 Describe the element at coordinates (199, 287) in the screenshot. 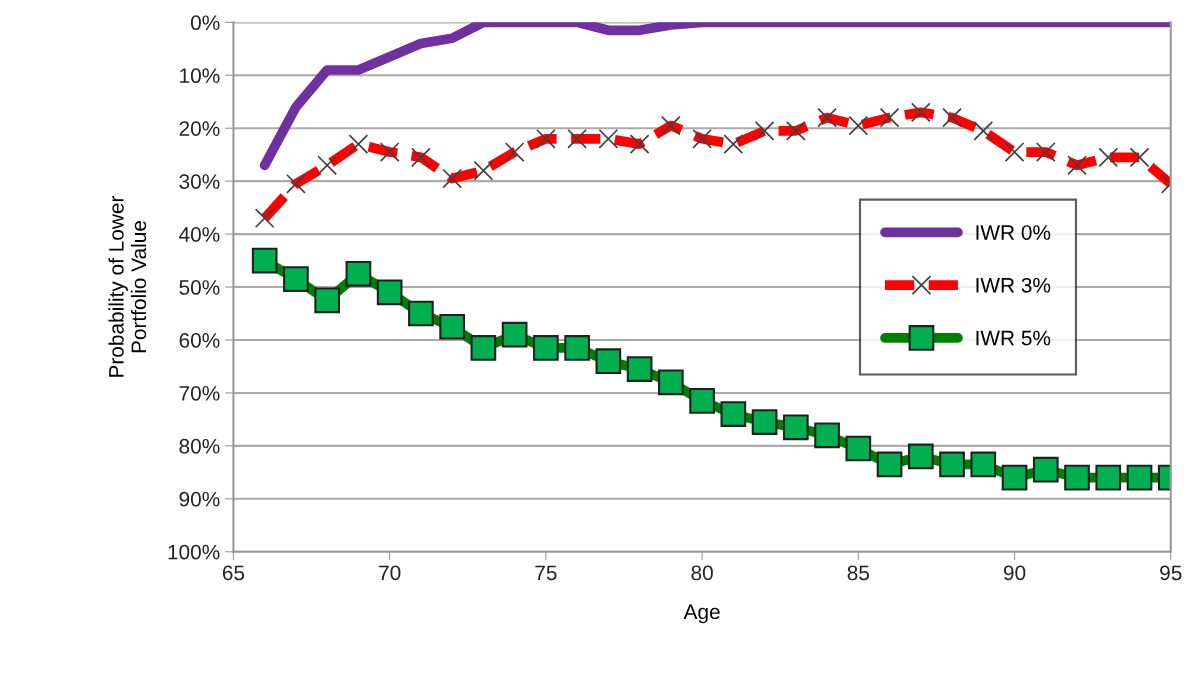

I see `y-tick-label: 50%` at that location.